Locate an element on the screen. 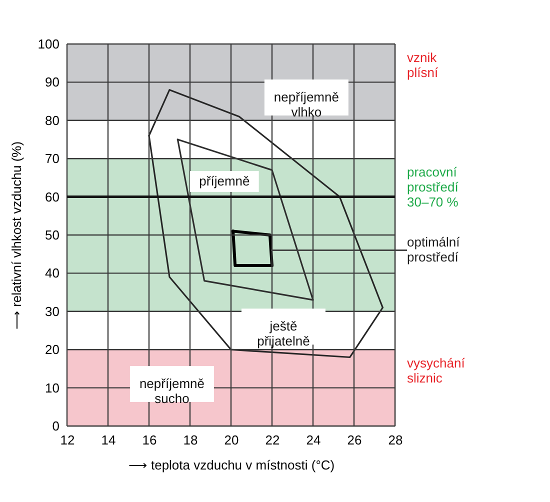 The image size is (550, 502). y-tick-label: 10 is located at coordinates (52, 388).